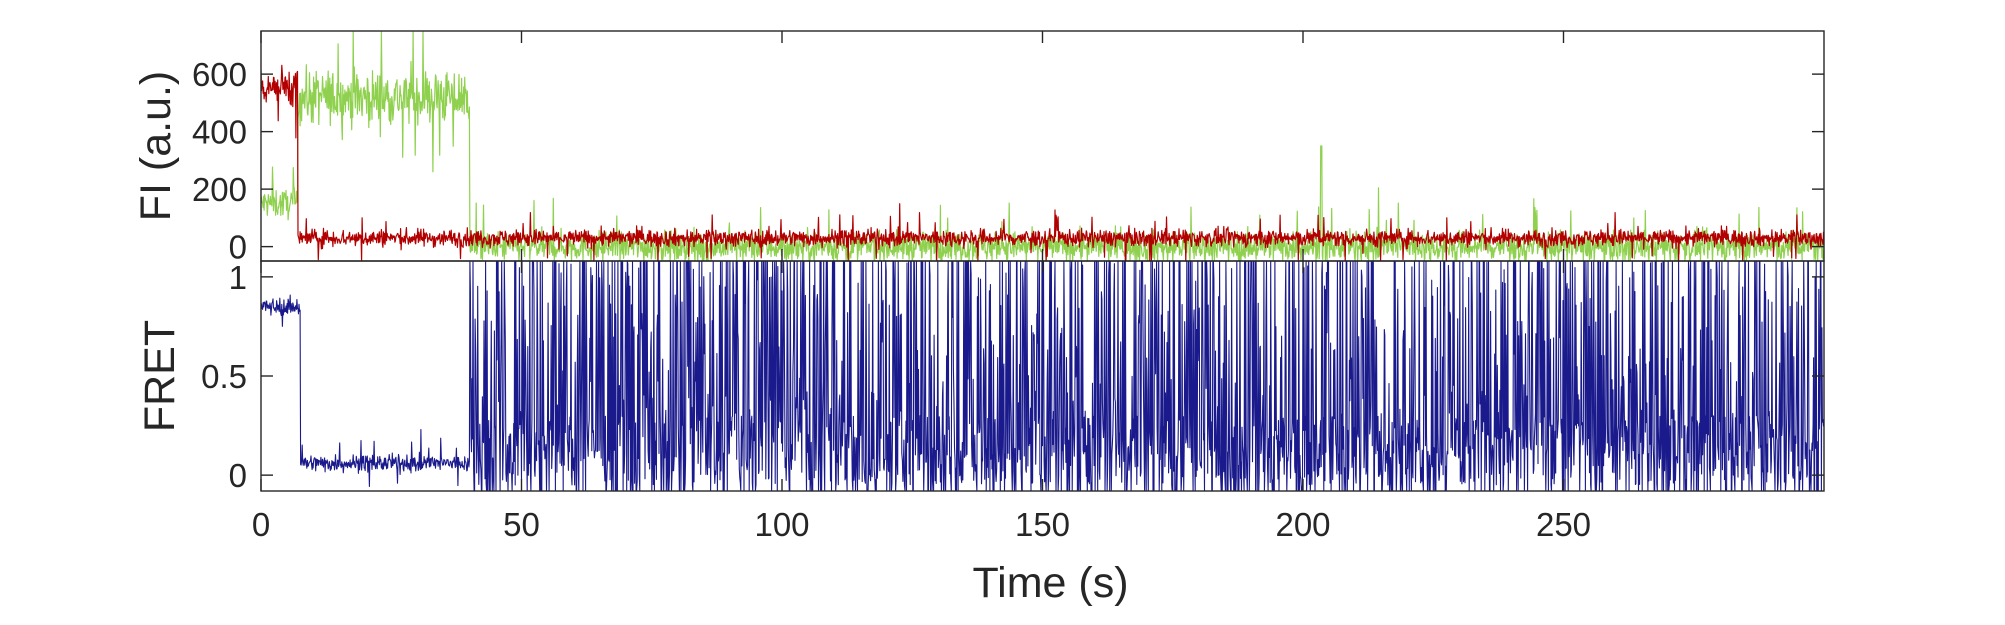 The image size is (2005, 625). Describe the element at coordinates (261, 524) in the screenshot. I see `x-tick-label: 0` at that location.